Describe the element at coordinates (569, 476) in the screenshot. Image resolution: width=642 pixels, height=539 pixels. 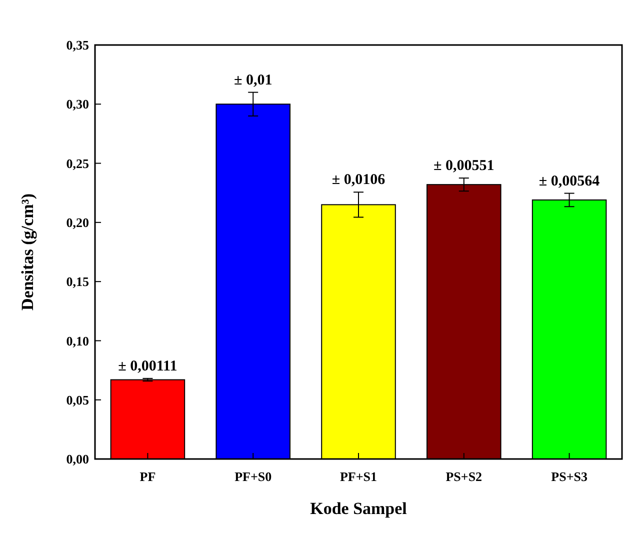
I see `x-tick-label: PS+S3` at that location.